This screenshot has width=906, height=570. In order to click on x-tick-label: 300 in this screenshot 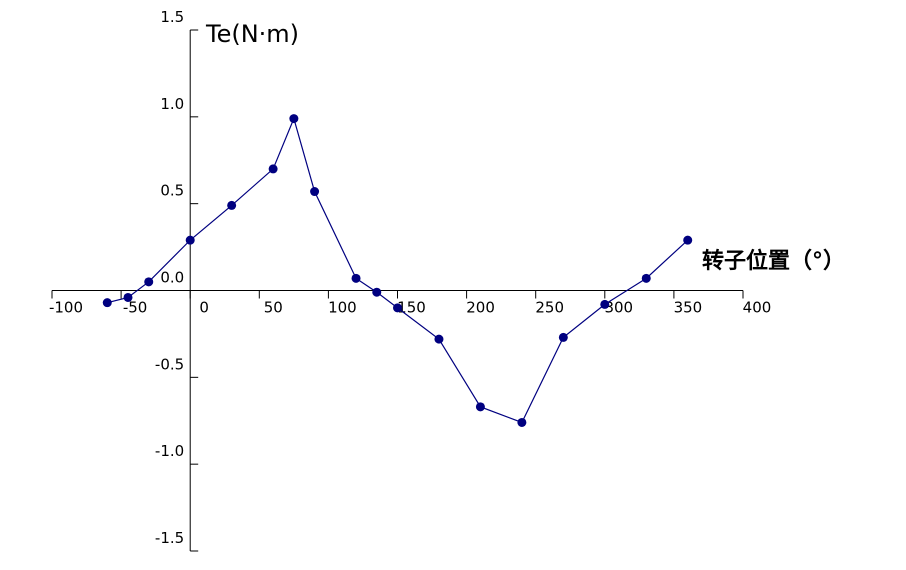, I will do `click(618, 308)`.